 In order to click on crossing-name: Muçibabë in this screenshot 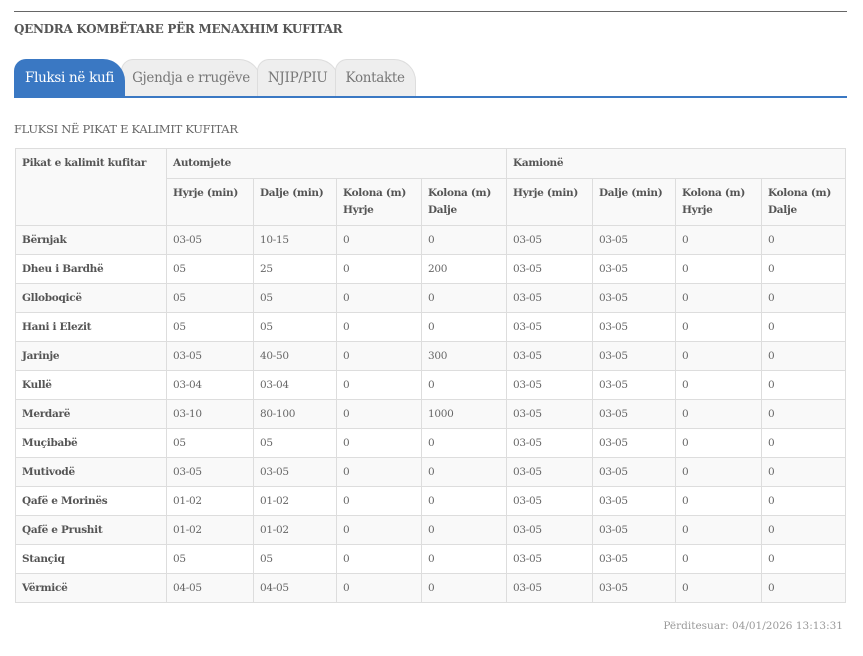, I will do `click(91, 443)`.